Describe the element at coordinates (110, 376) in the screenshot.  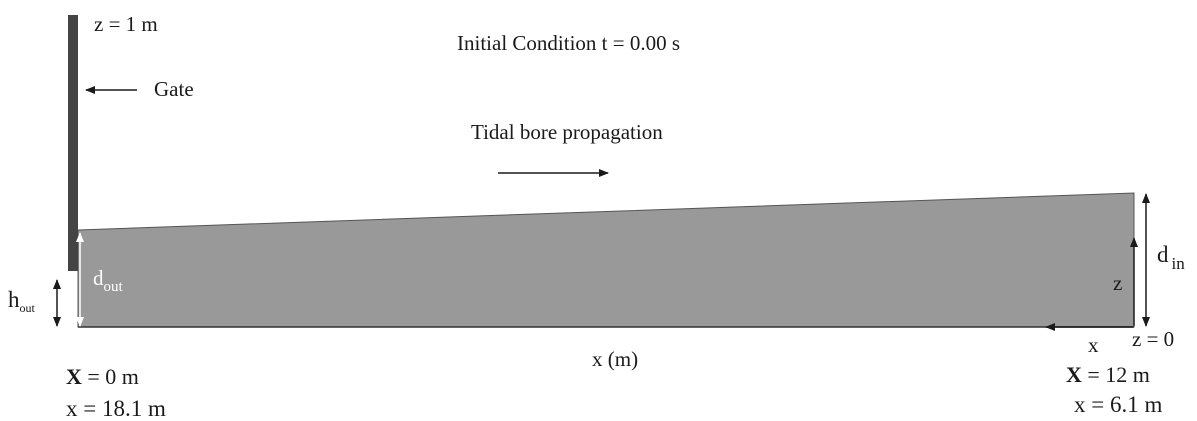
I see `left-X-rest: = 0 m` at that location.